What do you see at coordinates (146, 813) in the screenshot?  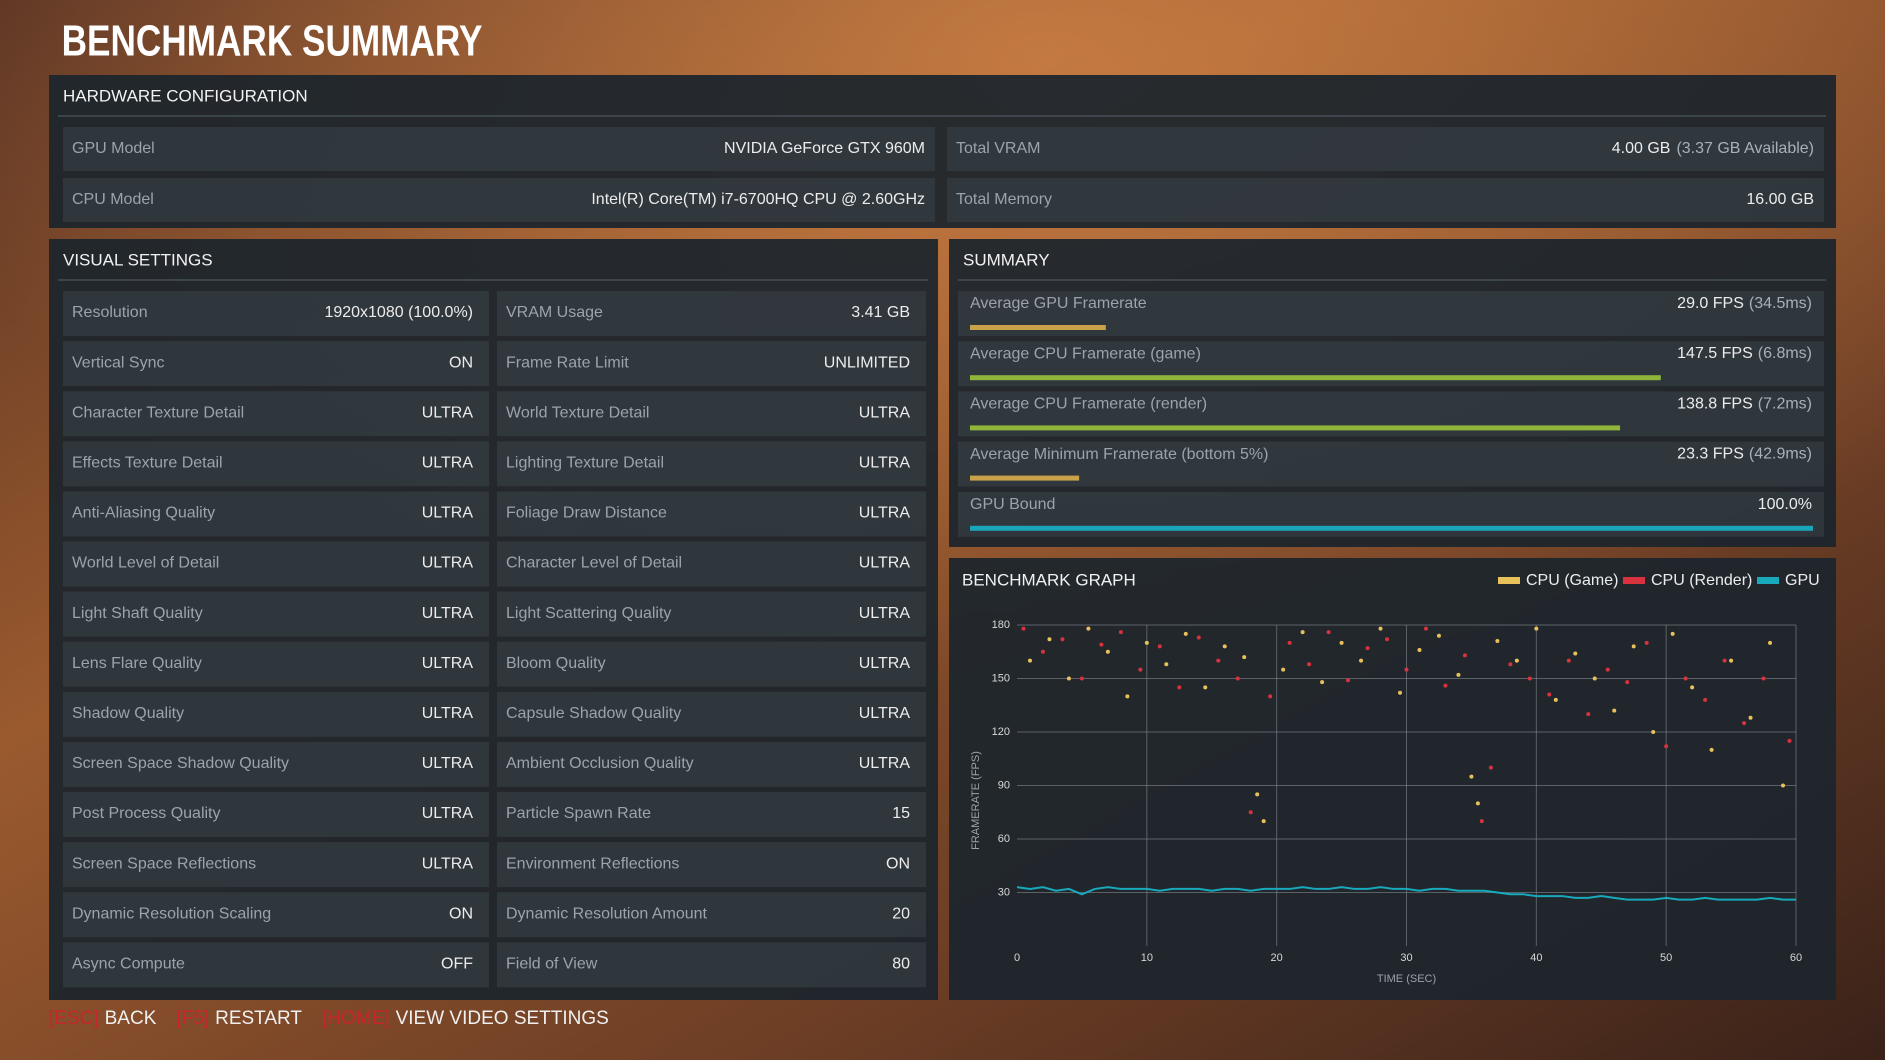 I see `label: Post Process Quality` at bounding box center [146, 813].